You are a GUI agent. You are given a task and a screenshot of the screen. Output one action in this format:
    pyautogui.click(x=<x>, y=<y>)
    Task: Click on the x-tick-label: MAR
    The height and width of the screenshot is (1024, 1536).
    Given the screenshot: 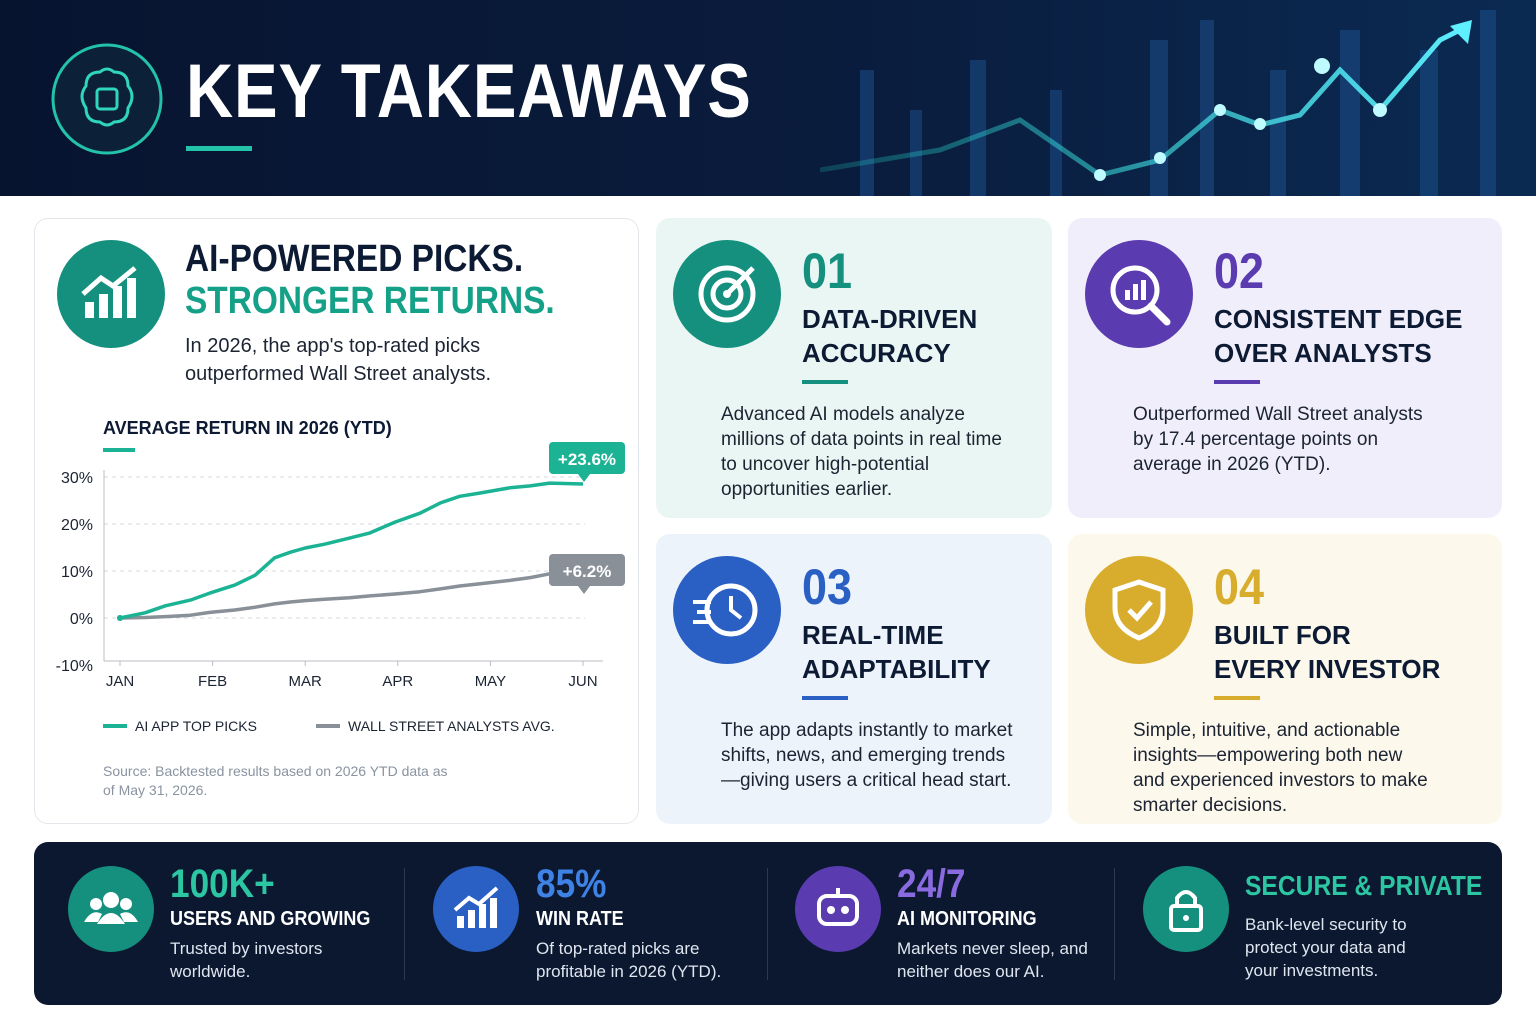 What is the action you would take?
    pyautogui.click(x=306, y=681)
    